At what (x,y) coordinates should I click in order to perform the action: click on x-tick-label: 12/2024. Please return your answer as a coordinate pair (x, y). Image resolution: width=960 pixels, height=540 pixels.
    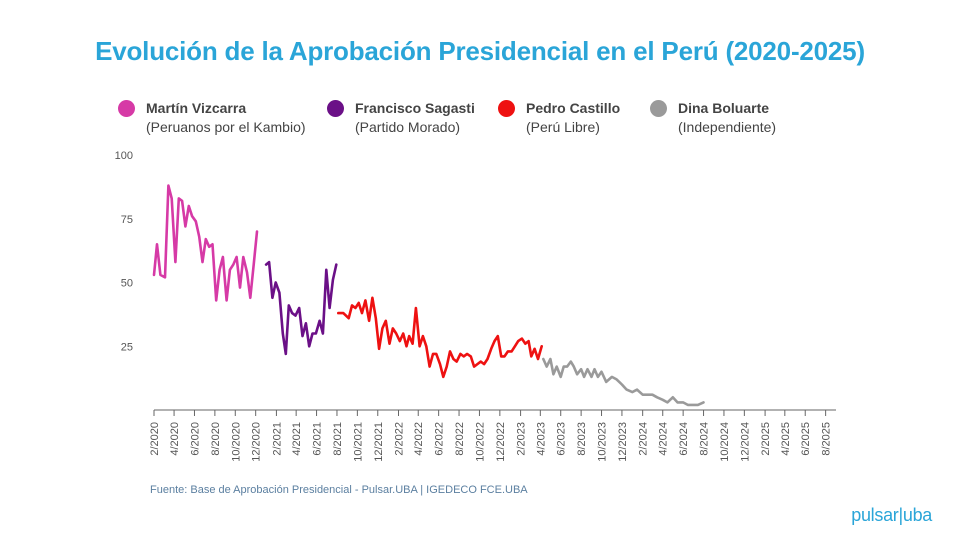
    Looking at the image, I should click on (745, 442).